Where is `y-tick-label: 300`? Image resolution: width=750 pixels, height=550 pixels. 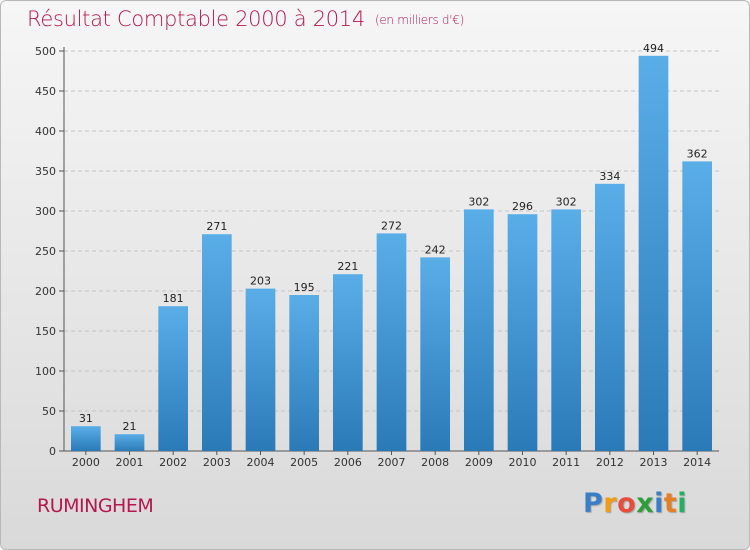 y-tick-label: 300 is located at coordinates (45, 211).